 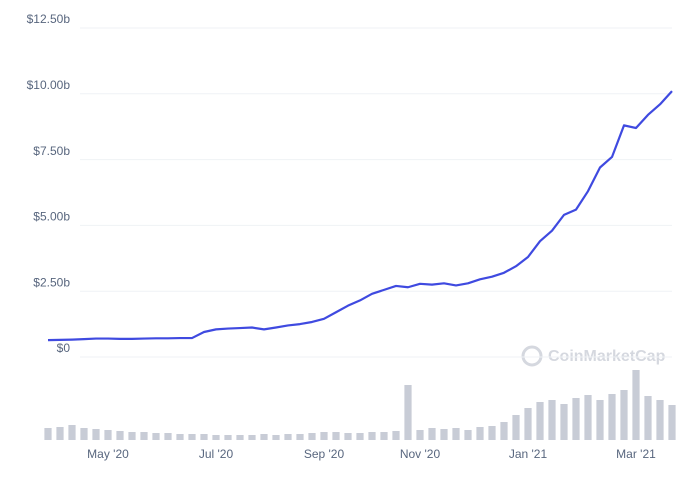 What do you see at coordinates (528, 454) in the screenshot?
I see `x-tick-label: Jan '21` at bounding box center [528, 454].